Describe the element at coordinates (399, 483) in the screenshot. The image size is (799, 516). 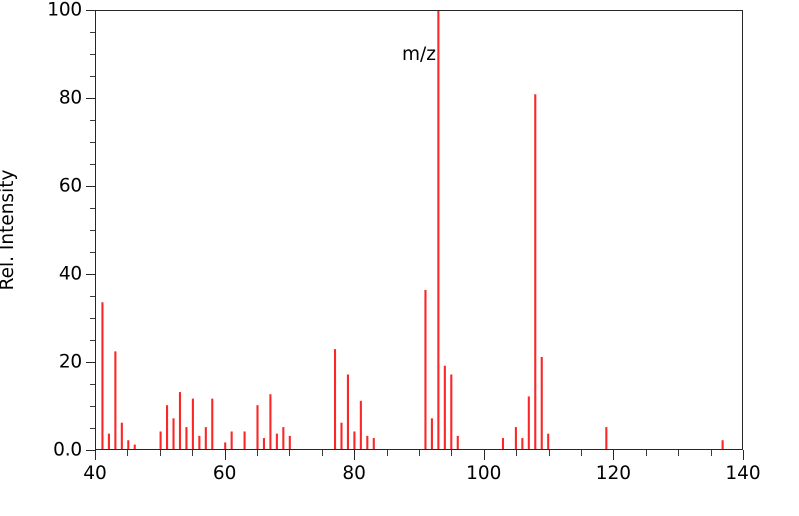
I see `x-axis: 40 60 80 100 120 140` at that location.